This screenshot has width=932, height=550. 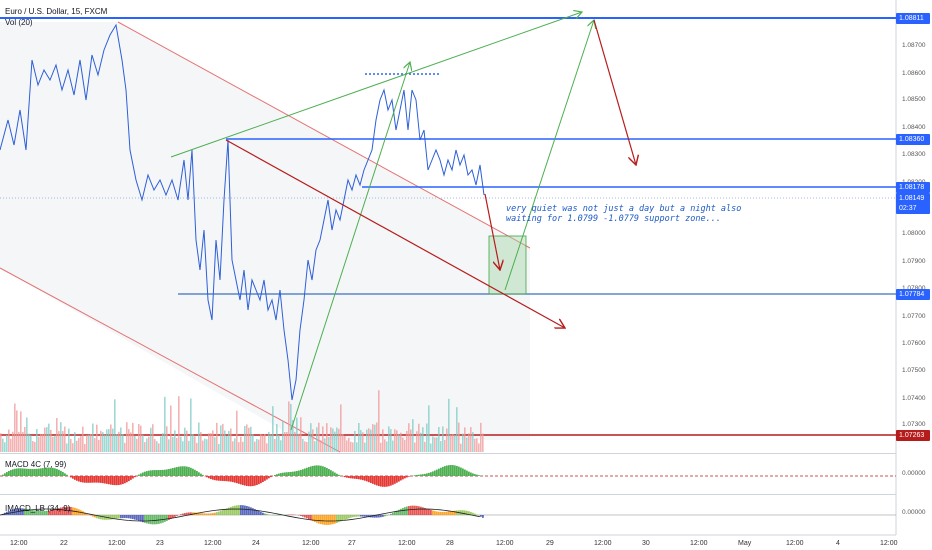 What do you see at coordinates (914, 316) in the screenshot?
I see `price-tick-label: 1.07700` at bounding box center [914, 316].